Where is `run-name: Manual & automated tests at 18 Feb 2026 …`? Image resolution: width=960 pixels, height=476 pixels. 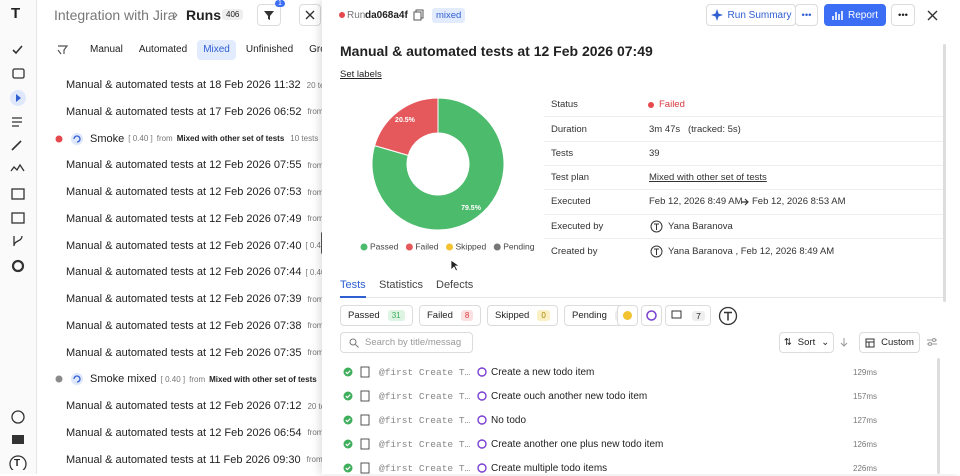
run-name: Manual & automated tests at 18 Feb 2026 … is located at coordinates (183, 85).